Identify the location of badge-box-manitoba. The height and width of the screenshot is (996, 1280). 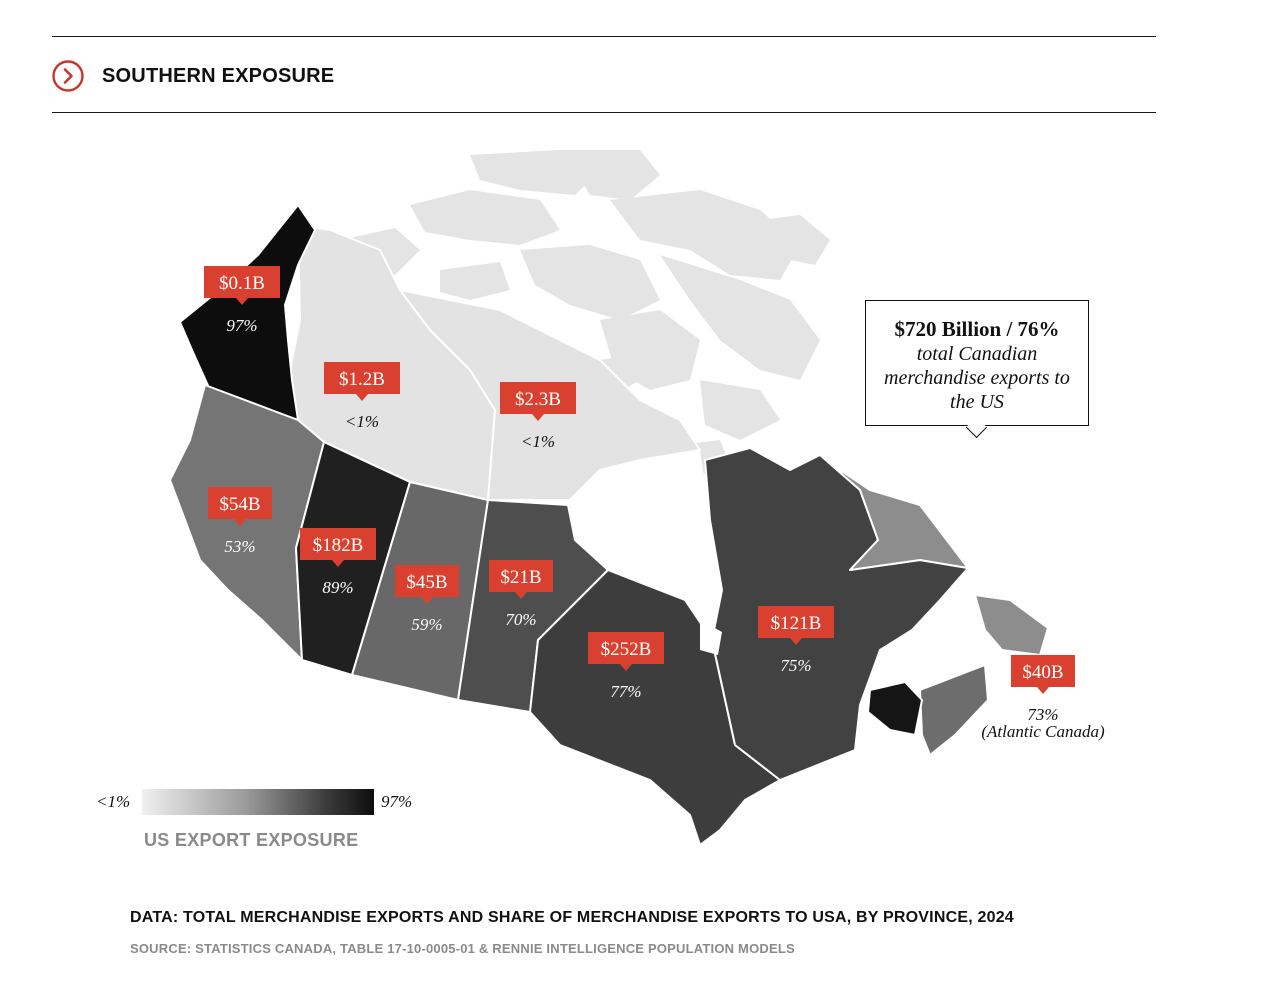
(521, 576).